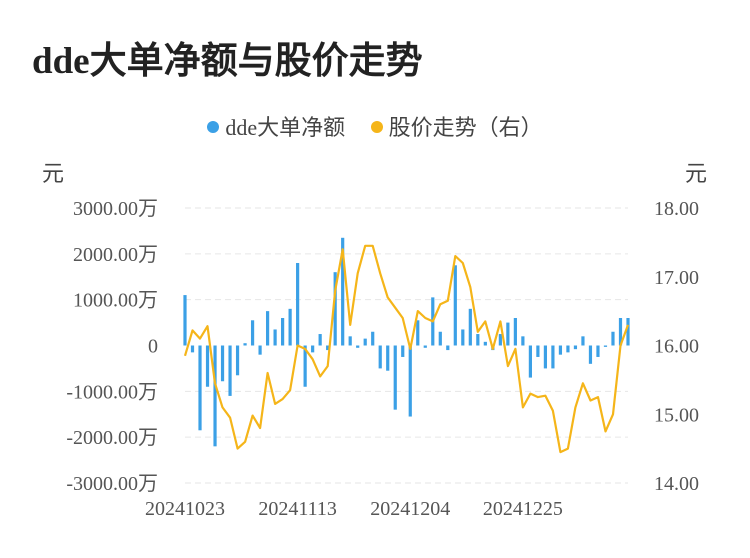 This screenshot has height=558, width=750. What do you see at coordinates (410, 509) in the screenshot?
I see `x-tick-label: 20241204` at bounding box center [410, 509].